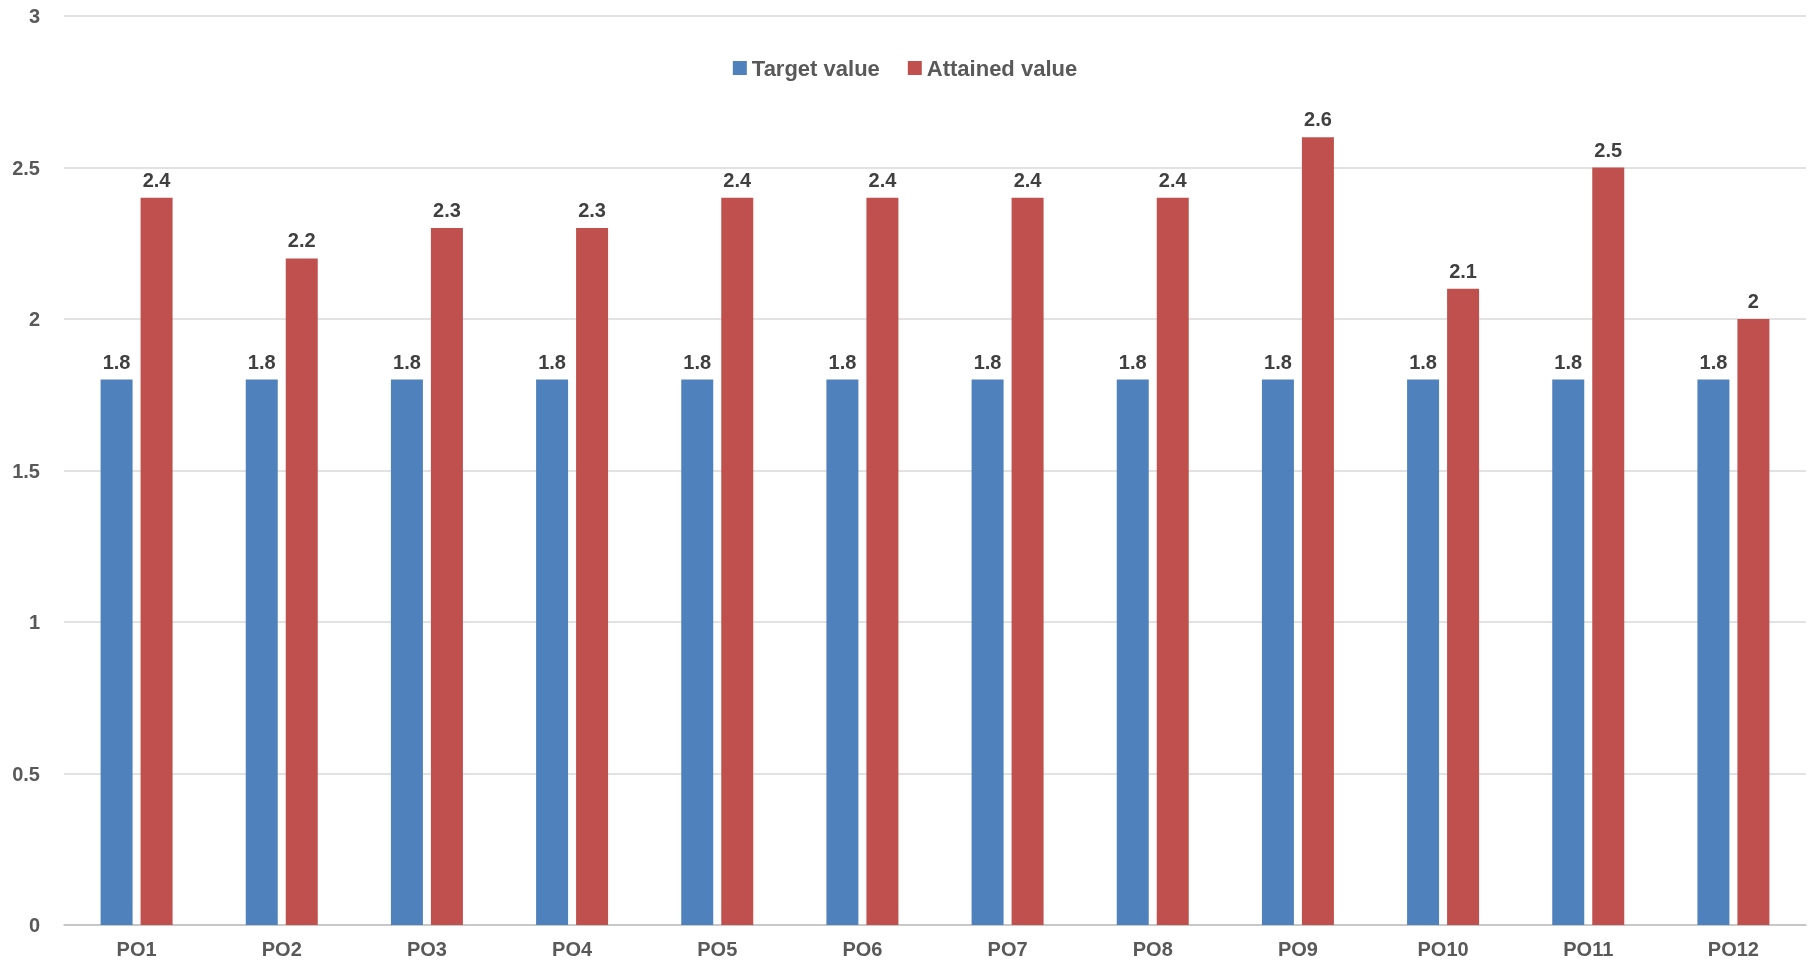  I want to click on x-tick-label: PO10, so click(1443, 949).